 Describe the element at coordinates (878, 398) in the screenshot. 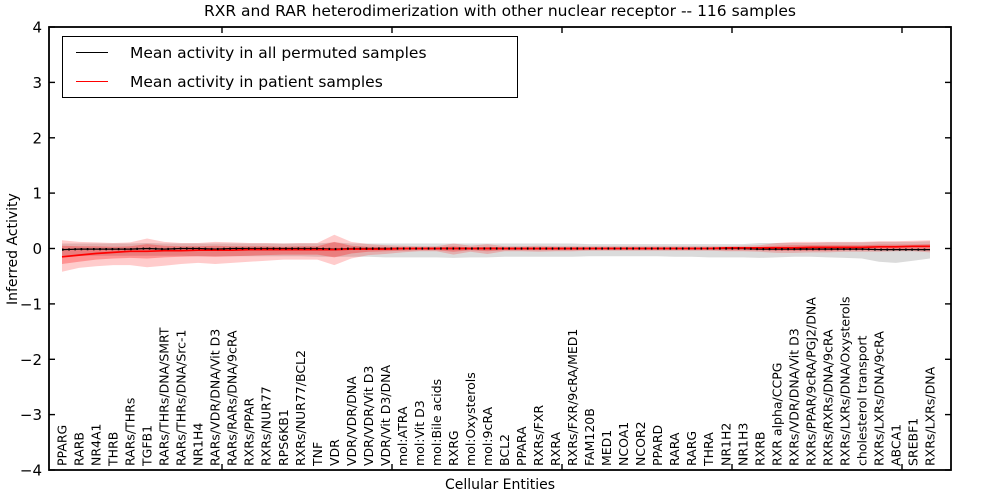

I see `category-label: RXRs/LXRs/DNA/9cRA` at that location.